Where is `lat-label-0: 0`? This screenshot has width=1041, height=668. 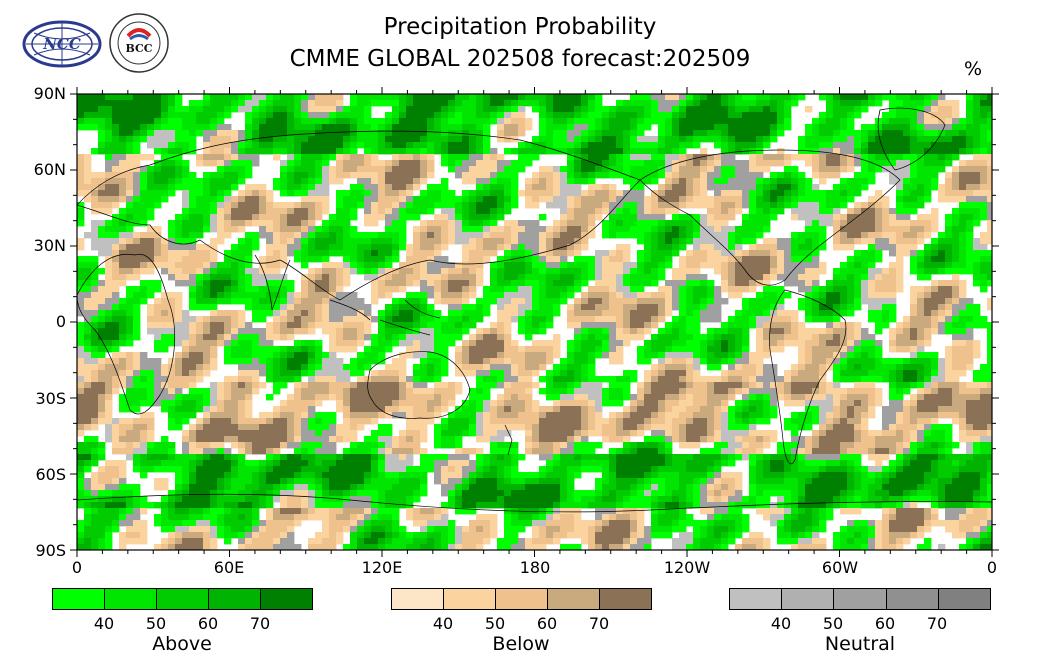 lat-label-0: 0 is located at coordinates (60, 321).